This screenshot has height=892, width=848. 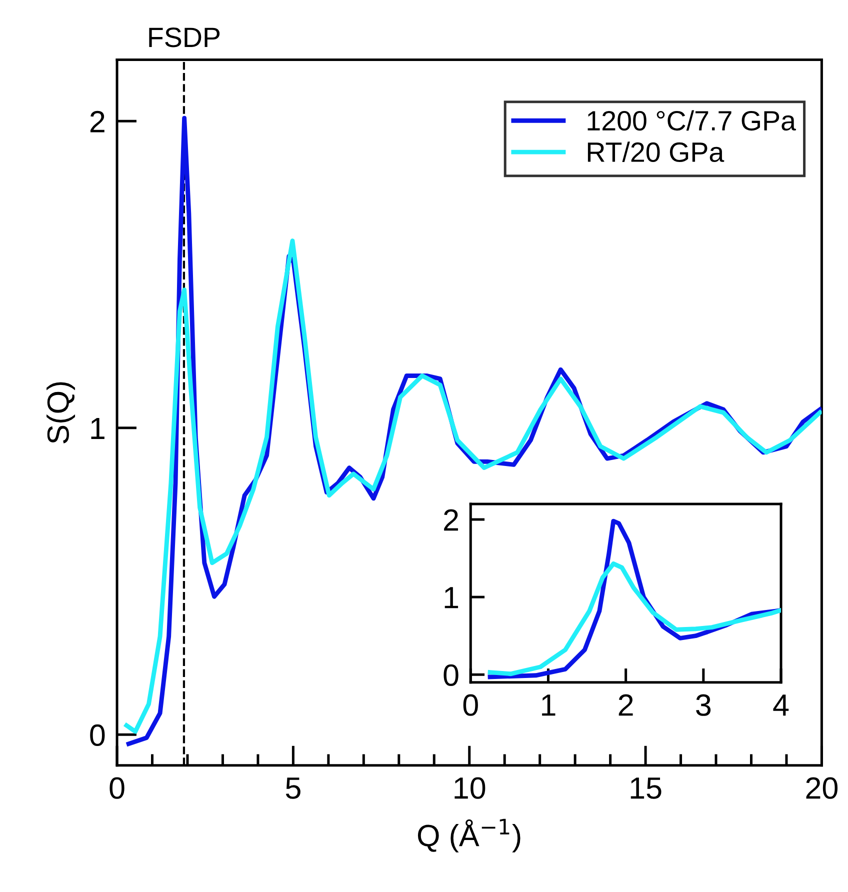 What do you see at coordinates (184, 38) in the screenshot?
I see `ref-line-label: FSDP` at bounding box center [184, 38].